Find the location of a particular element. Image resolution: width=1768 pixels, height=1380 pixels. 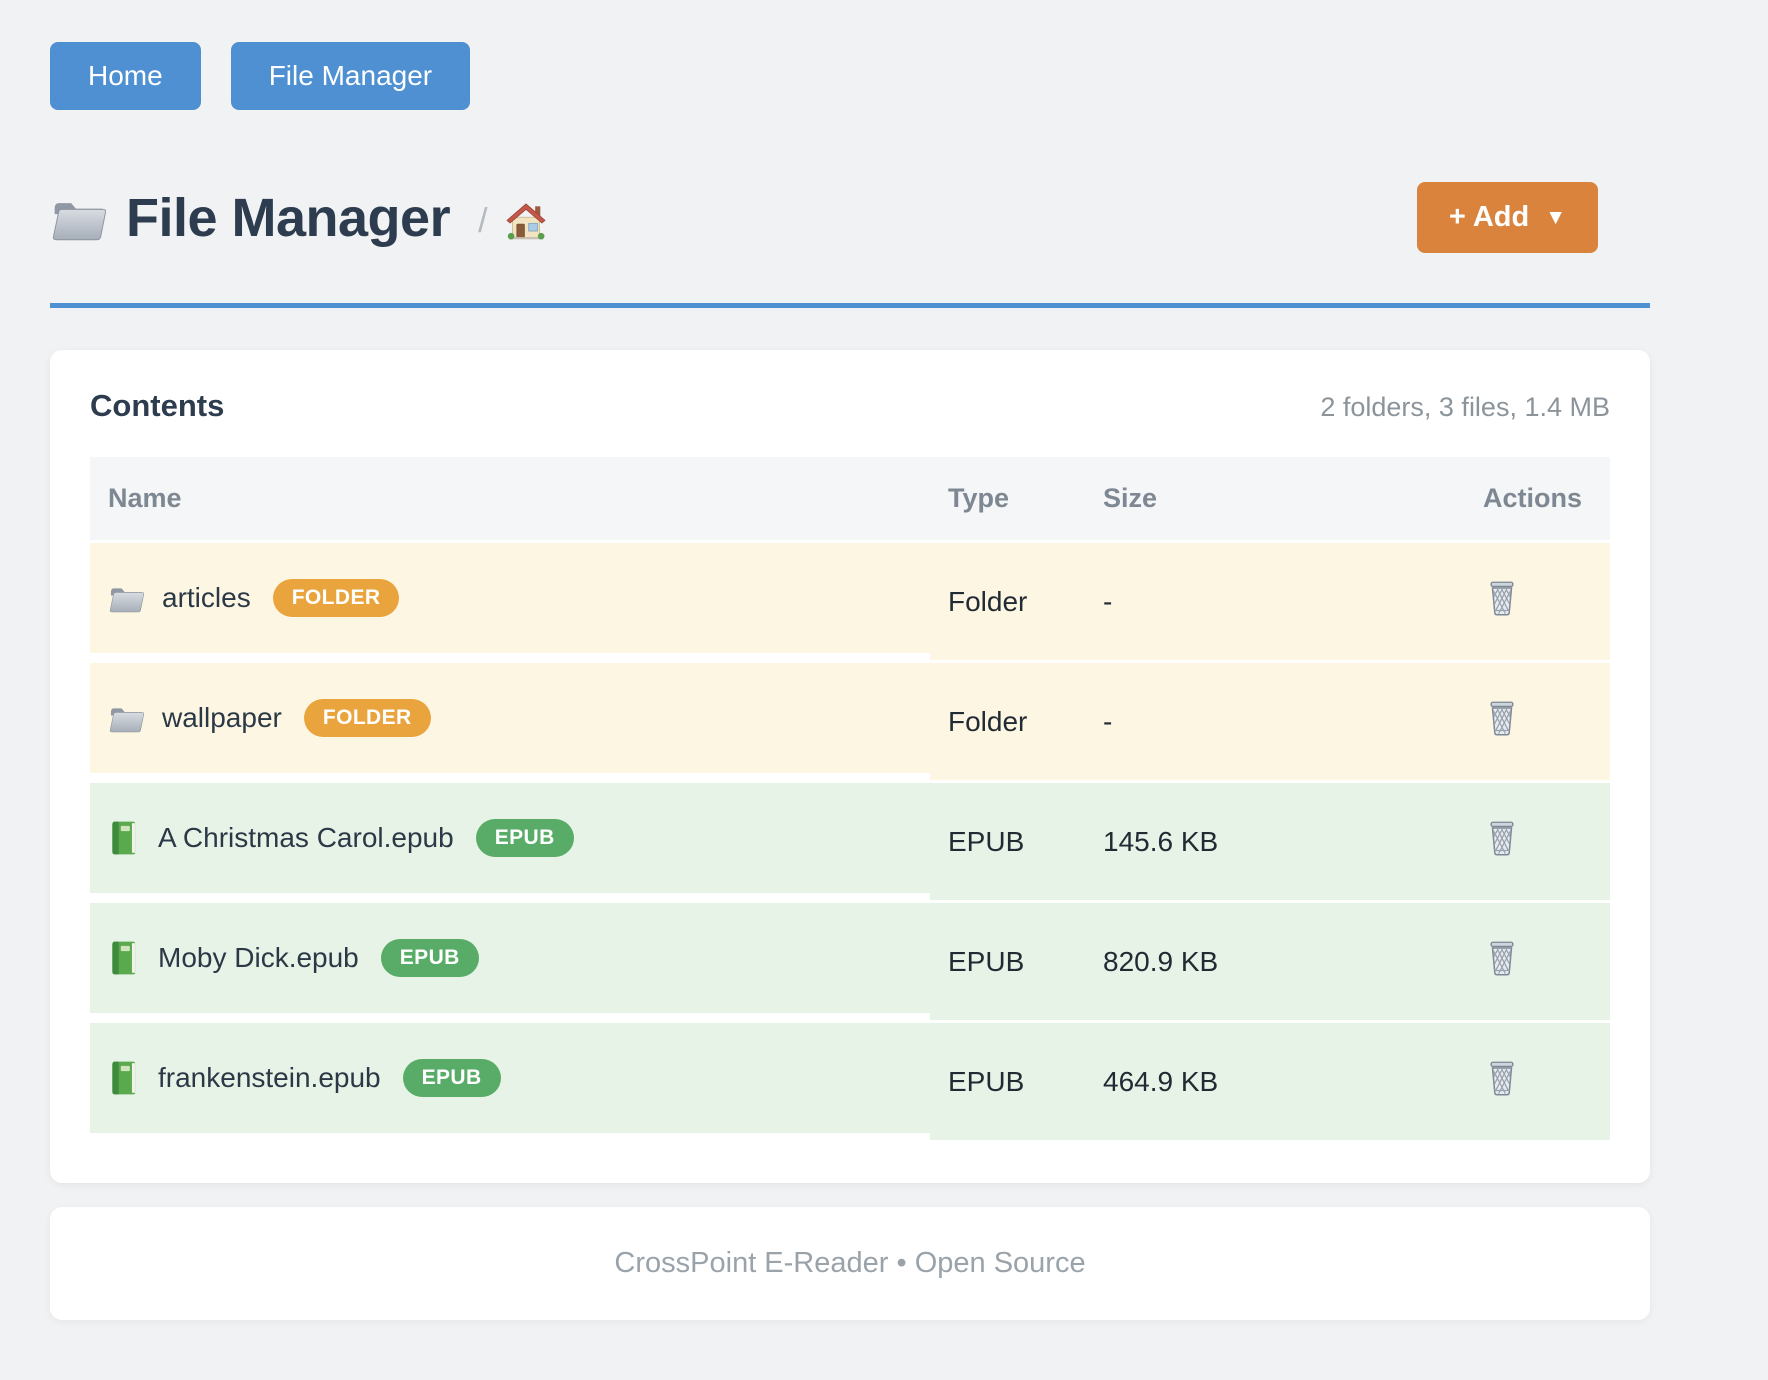

file-name: wallpaper is located at coordinates (222, 717).